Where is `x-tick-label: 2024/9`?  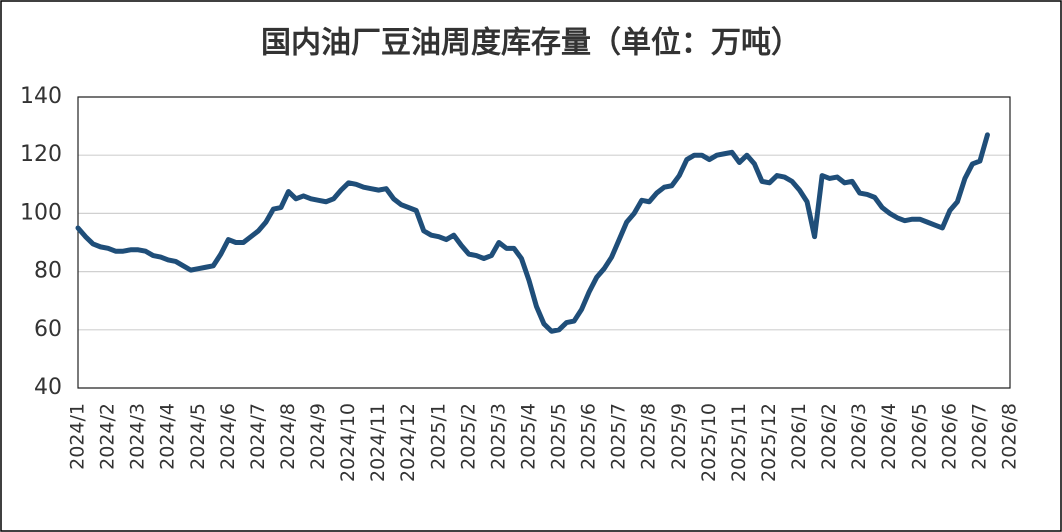 x-tick-label: 2024/9 is located at coordinates (318, 436).